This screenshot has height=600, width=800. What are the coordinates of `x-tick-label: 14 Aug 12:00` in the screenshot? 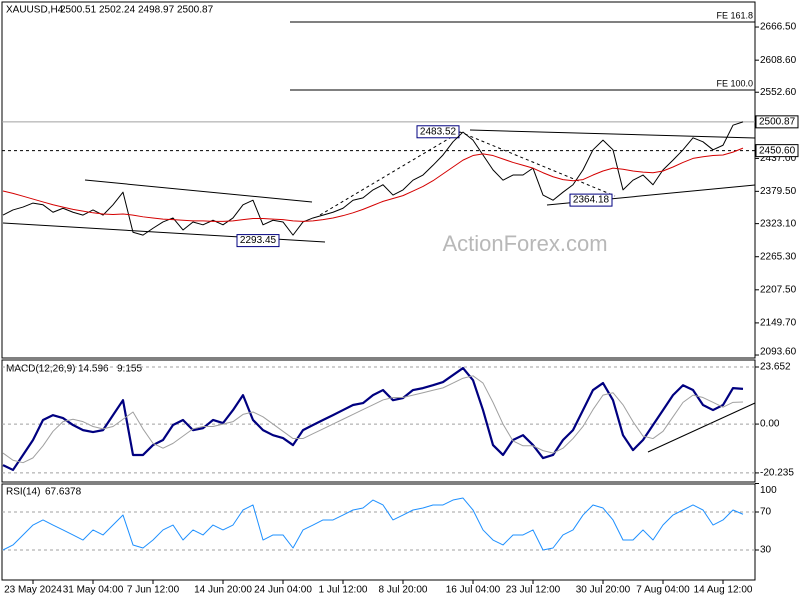 It's located at (723, 590).